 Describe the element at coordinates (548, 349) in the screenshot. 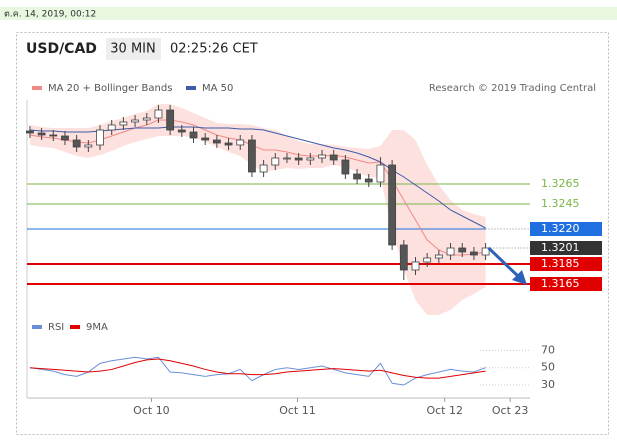

I see `rsi-tick-label: 70` at that location.